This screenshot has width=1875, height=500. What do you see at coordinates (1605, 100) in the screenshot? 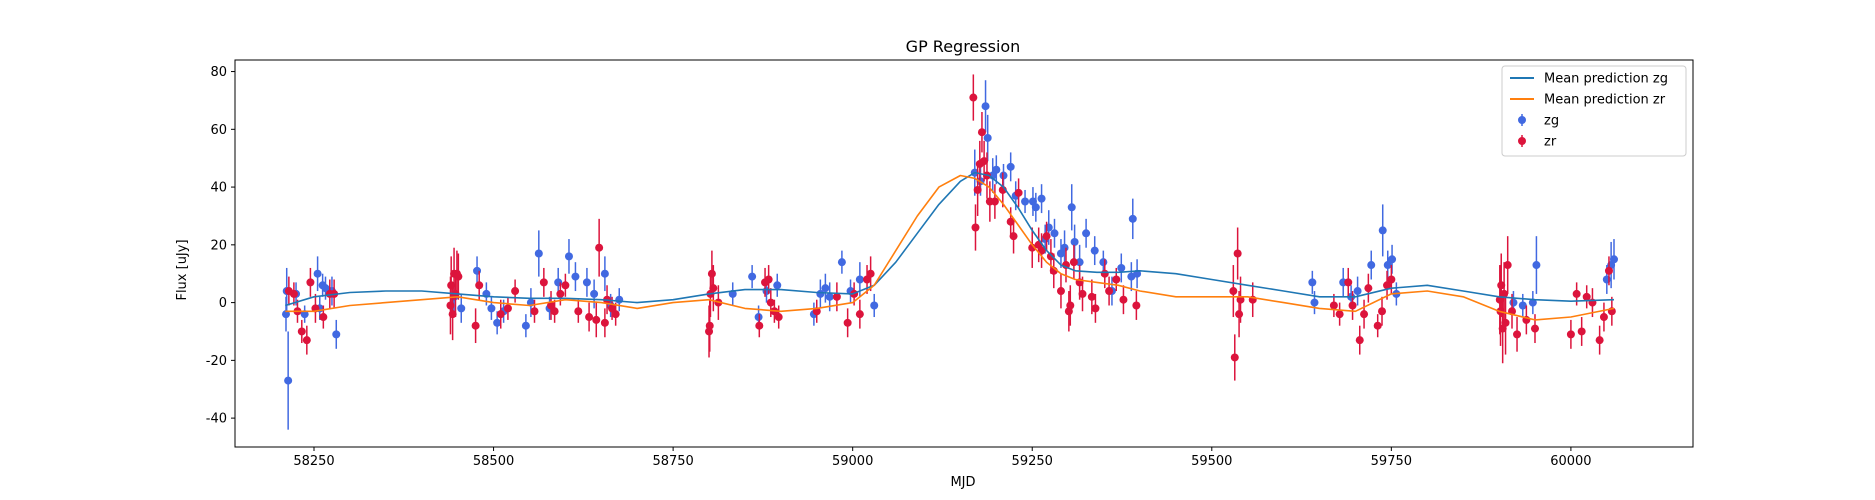
I see `legend-label: Mean prediction zr` at bounding box center [1605, 100].